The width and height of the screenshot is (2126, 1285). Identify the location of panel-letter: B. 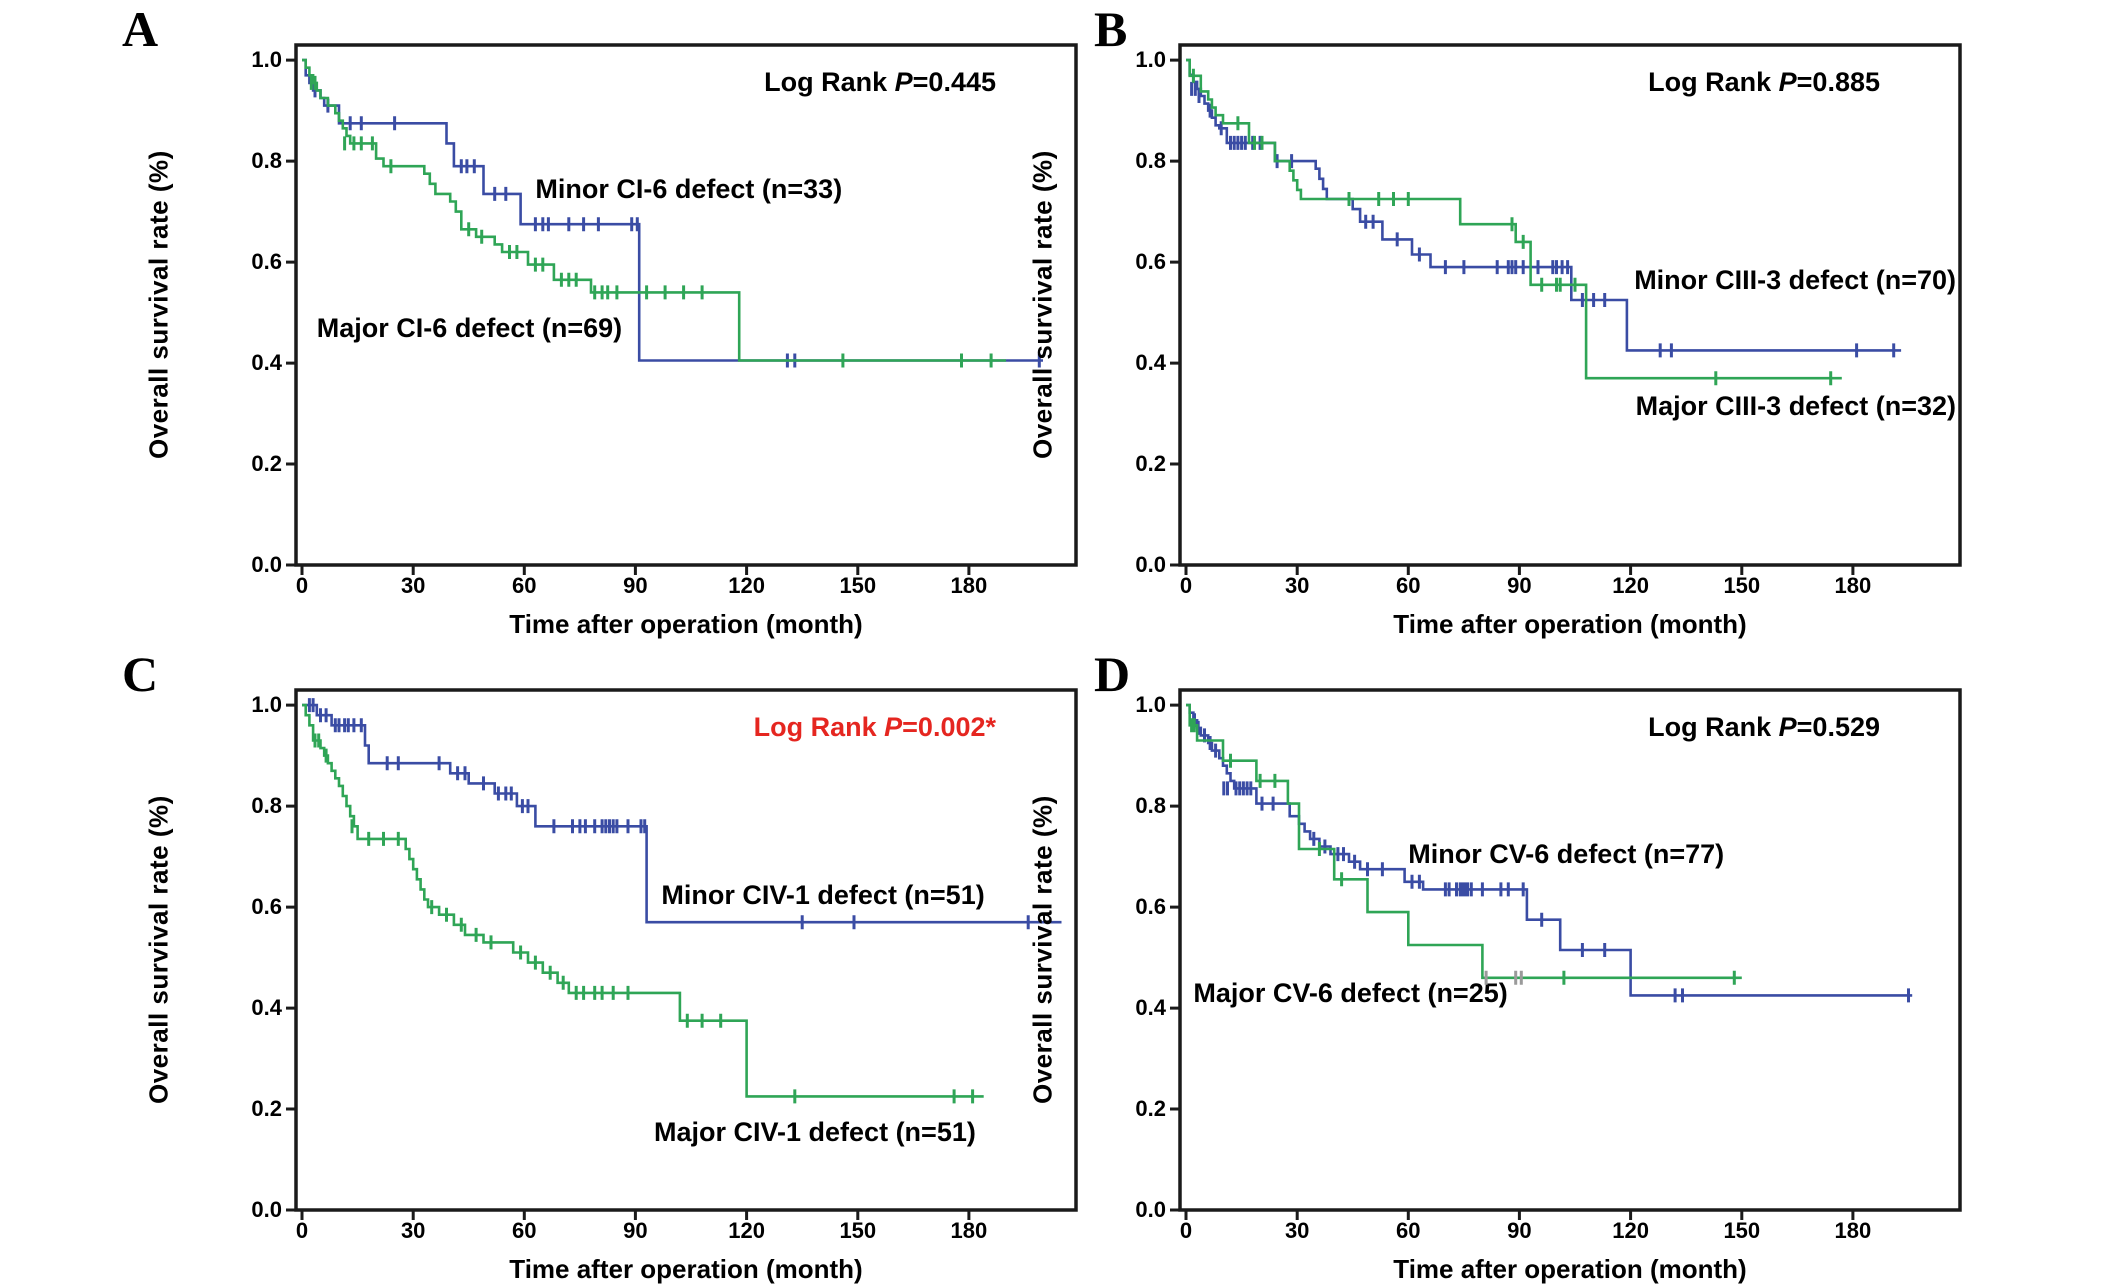
(1111, 29).